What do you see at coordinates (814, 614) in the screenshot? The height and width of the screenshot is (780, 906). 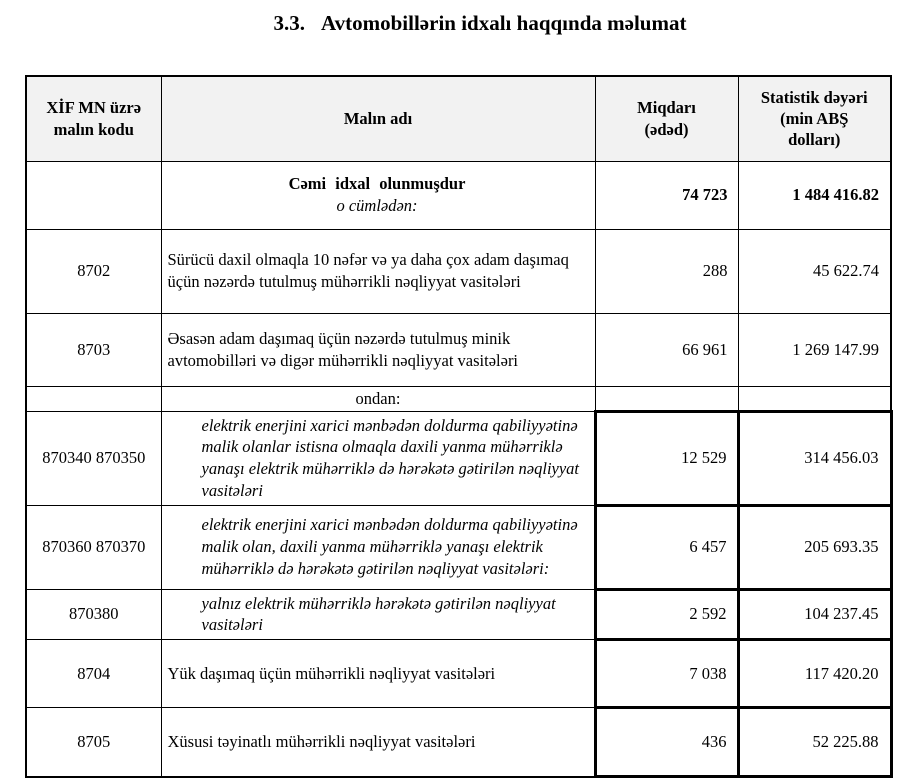 I see `cell-value: 104 237.45` at bounding box center [814, 614].